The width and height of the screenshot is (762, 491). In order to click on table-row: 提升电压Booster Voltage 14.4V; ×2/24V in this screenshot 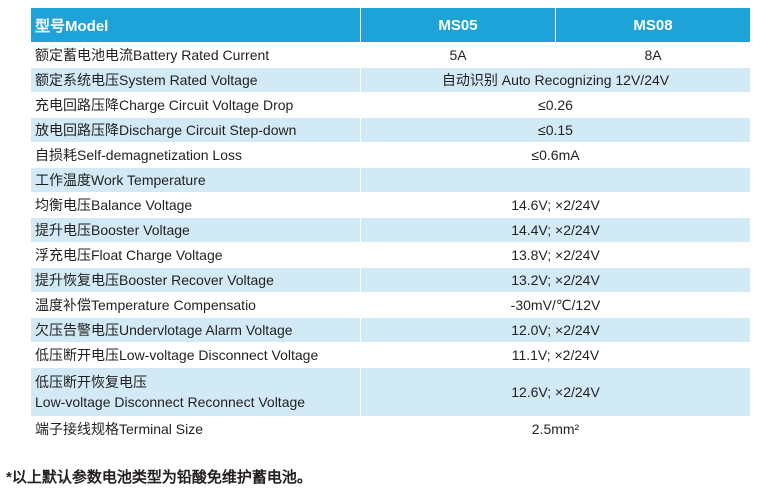, I will do `click(390, 230)`.